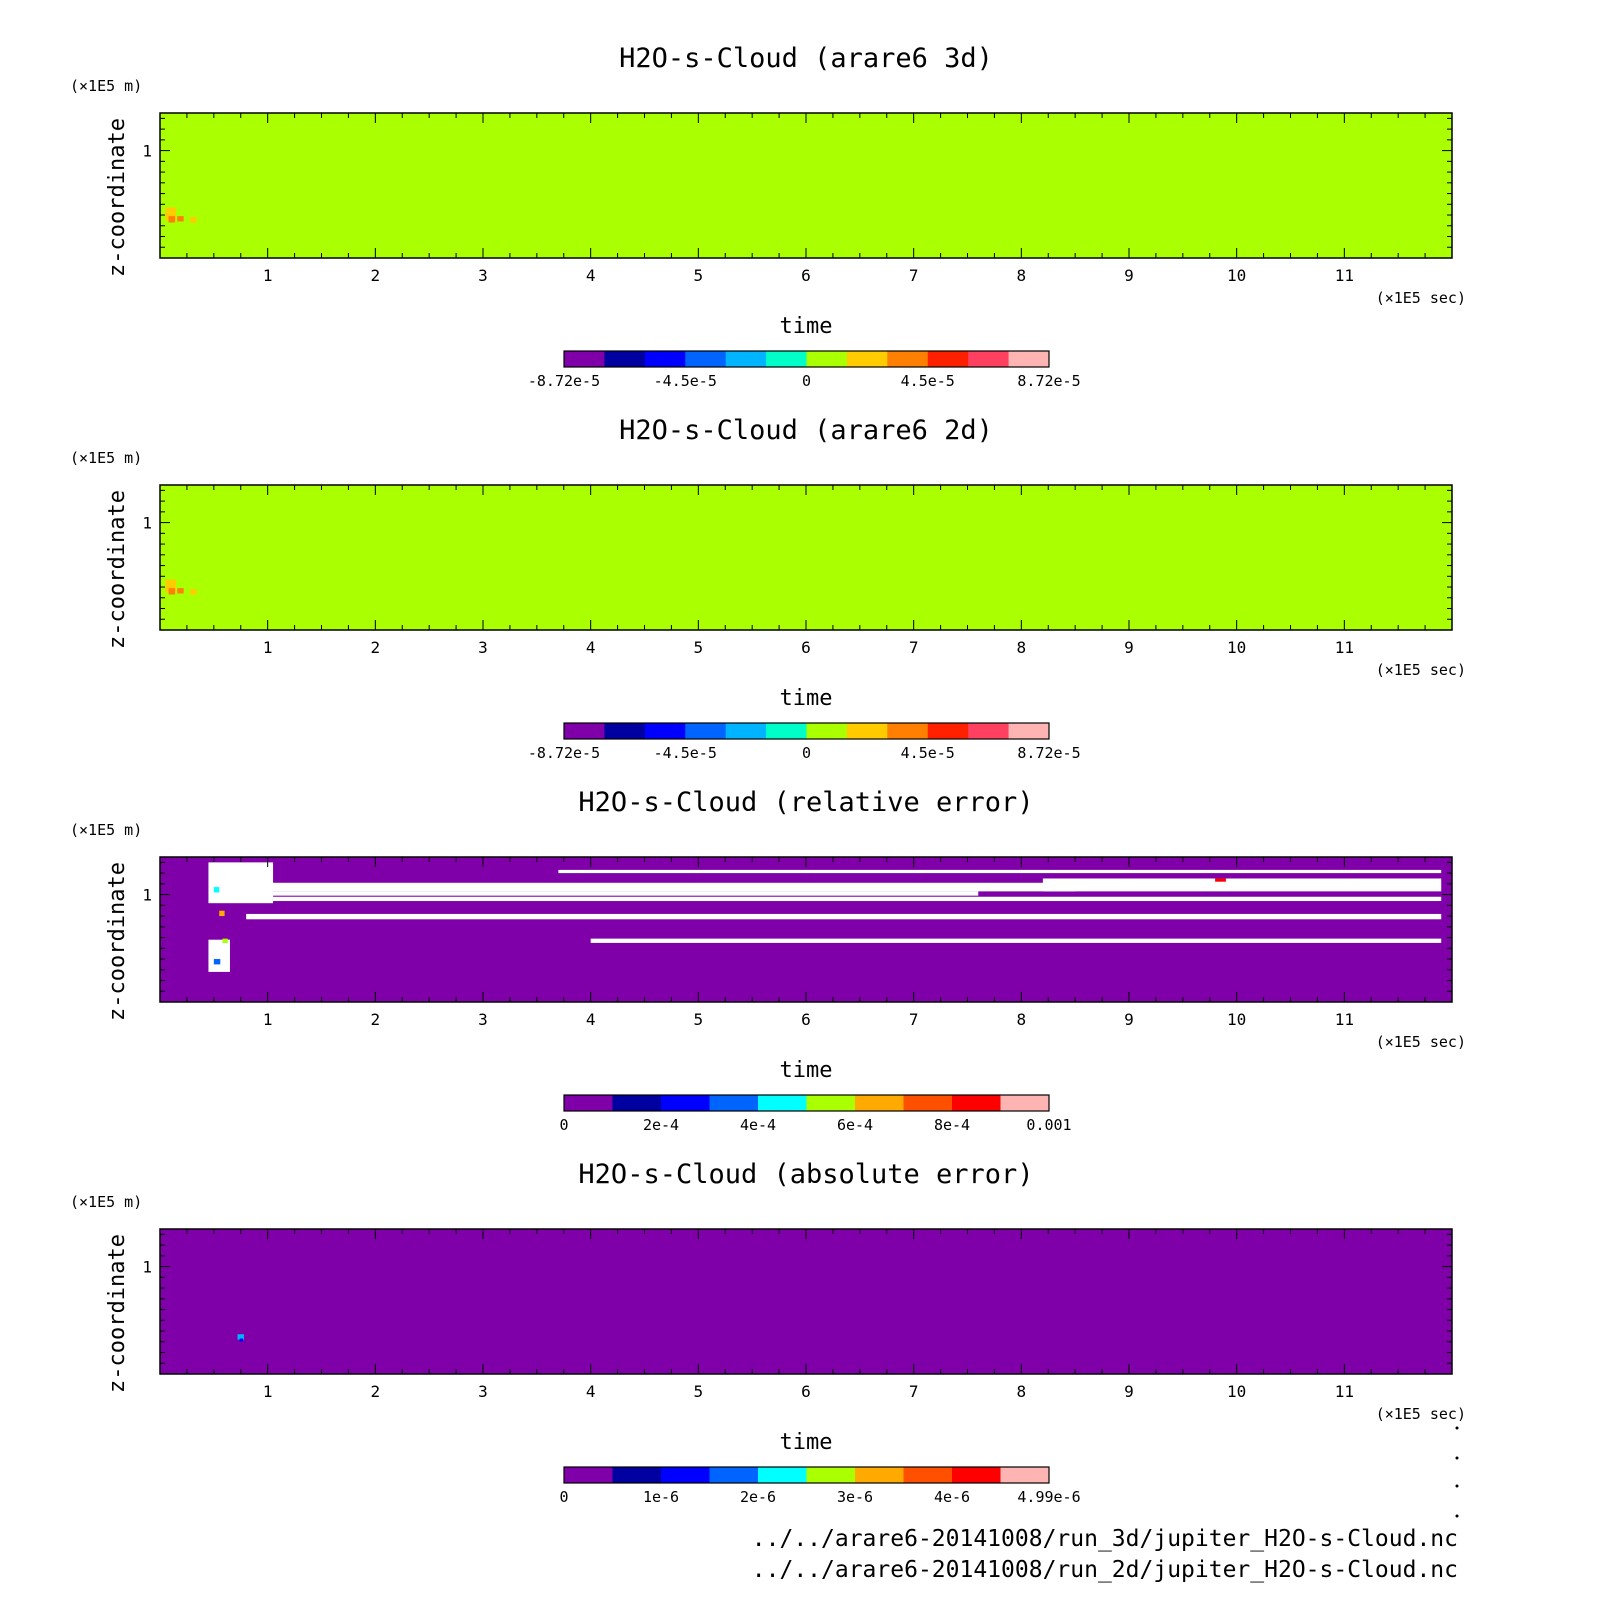 This screenshot has width=1604, height=1608. I want to click on colorbar-tick-label: 4.99e-6, so click(1048, 1497).